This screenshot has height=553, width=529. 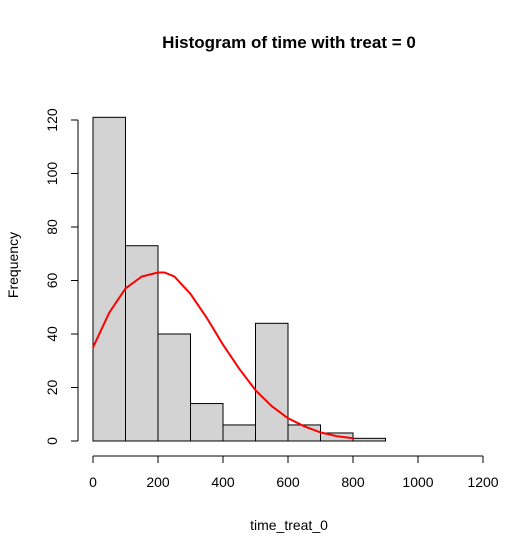 I want to click on x-tick-label-1: 200, so click(x=158, y=482).